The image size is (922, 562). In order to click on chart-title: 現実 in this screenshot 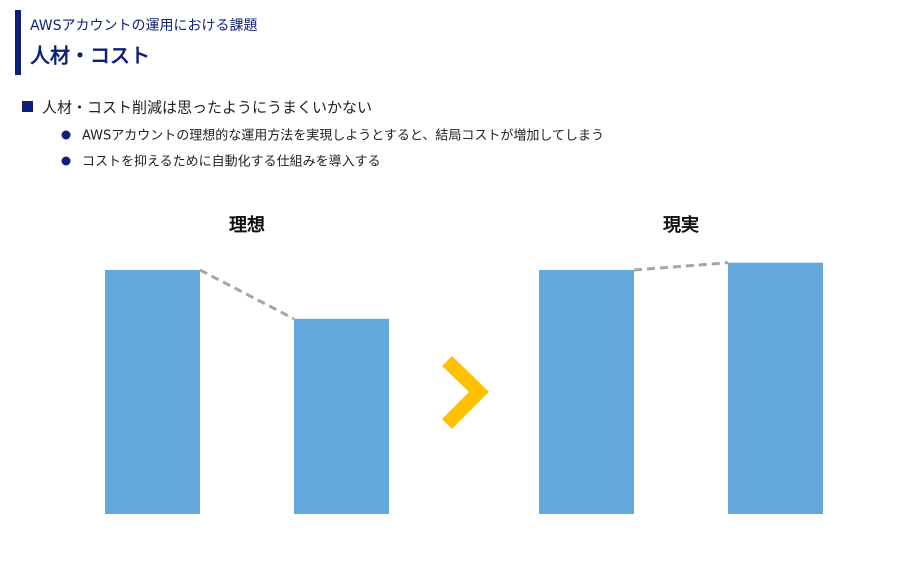, I will do `click(681, 225)`.